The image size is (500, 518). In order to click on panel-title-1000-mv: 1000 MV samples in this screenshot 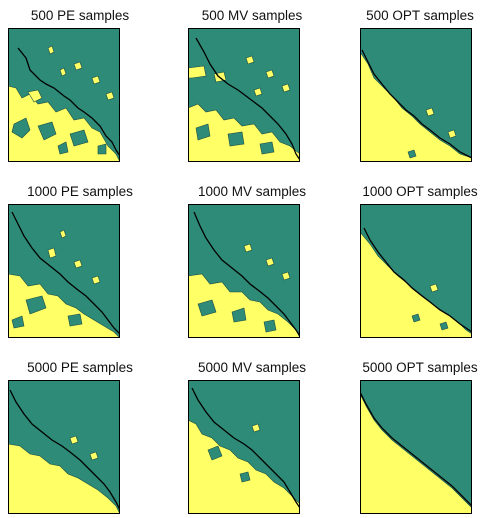, I will do `click(252, 191)`.